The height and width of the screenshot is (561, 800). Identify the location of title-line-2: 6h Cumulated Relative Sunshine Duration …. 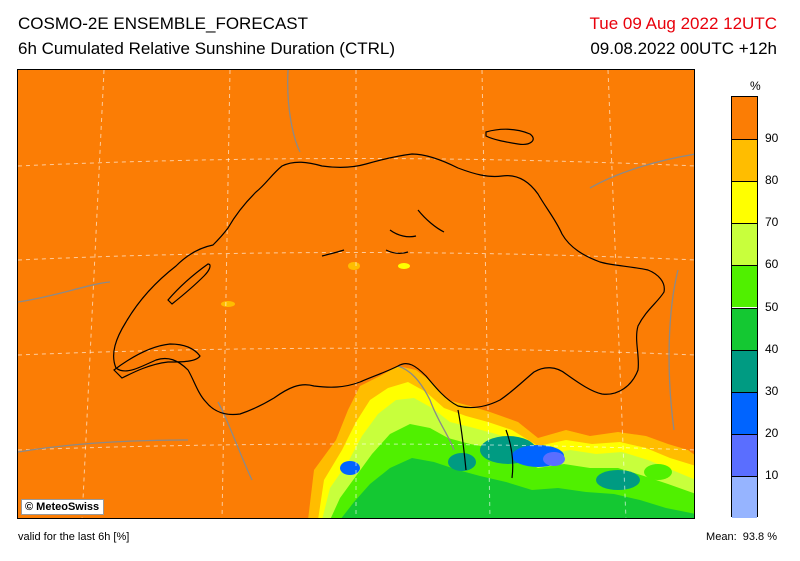
(207, 48).